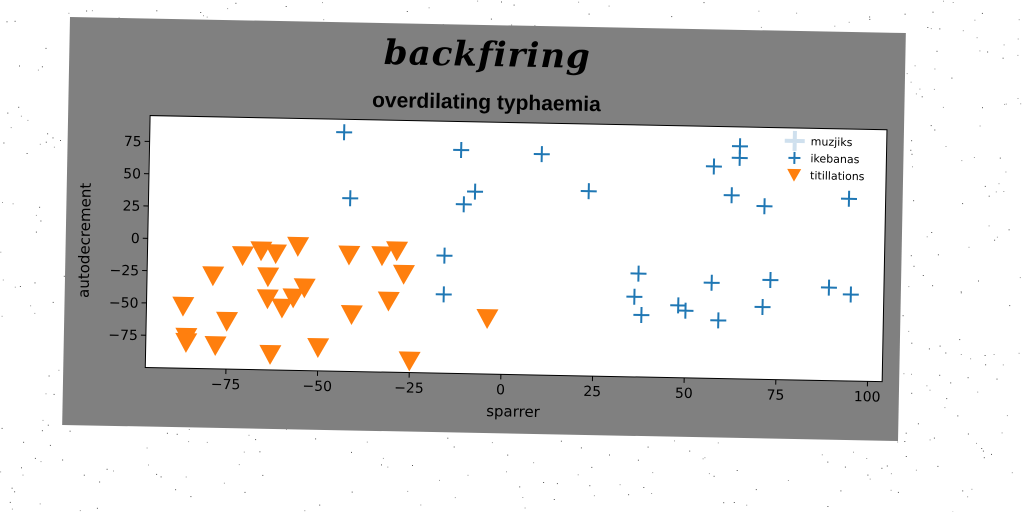  Describe the element at coordinates (124, 303) in the screenshot. I see `y-tick-label: −50` at that location.